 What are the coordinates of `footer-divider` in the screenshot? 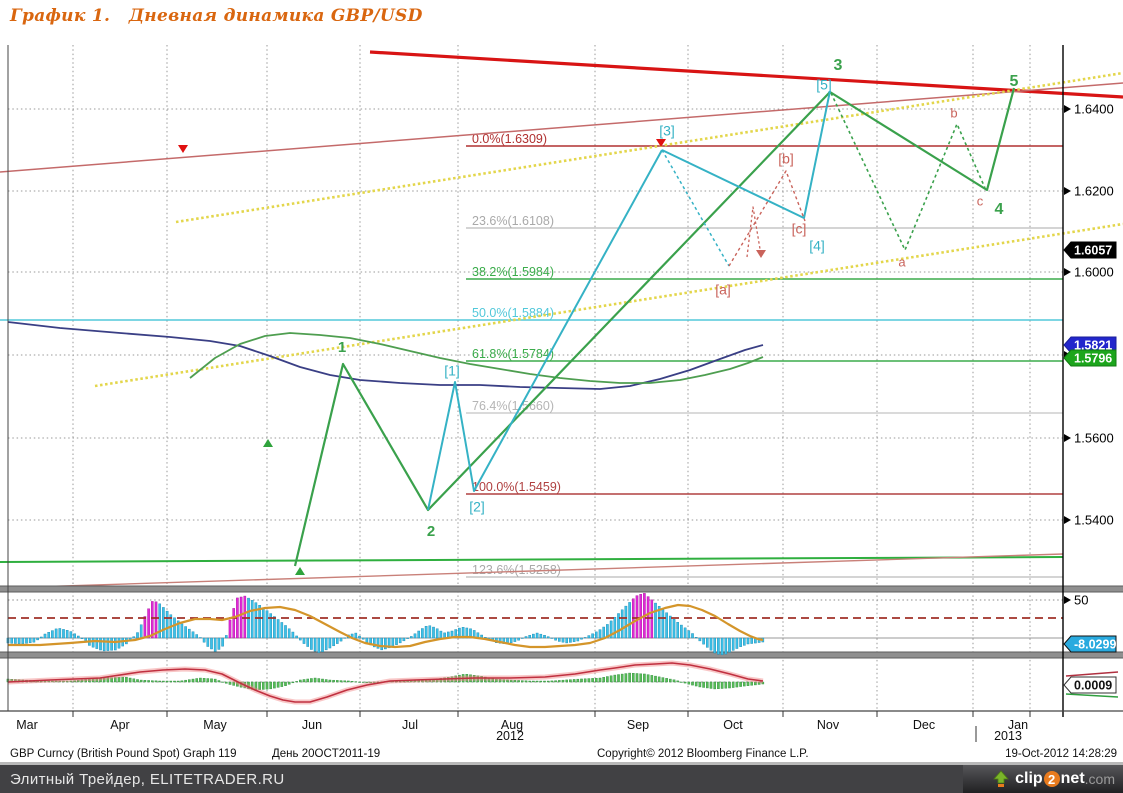 It's located at (561, 763).